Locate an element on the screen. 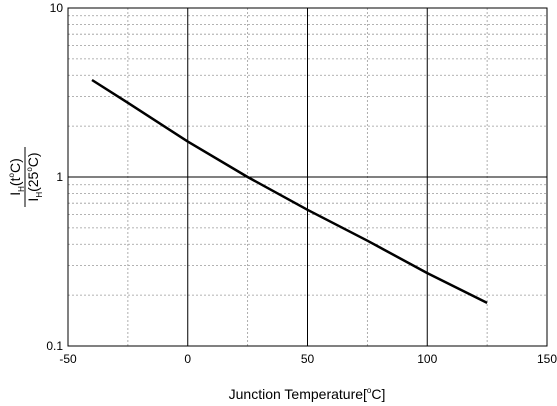 The height and width of the screenshot is (406, 557). y-axis-numerator: IH(toC) is located at coordinates (16, 176).